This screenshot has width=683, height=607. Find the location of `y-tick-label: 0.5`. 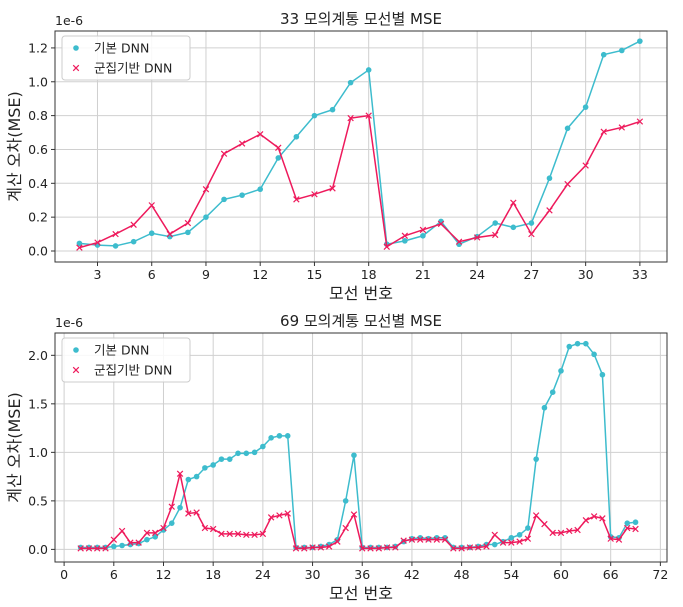

y-tick-label: 0.5 is located at coordinates (38, 500).